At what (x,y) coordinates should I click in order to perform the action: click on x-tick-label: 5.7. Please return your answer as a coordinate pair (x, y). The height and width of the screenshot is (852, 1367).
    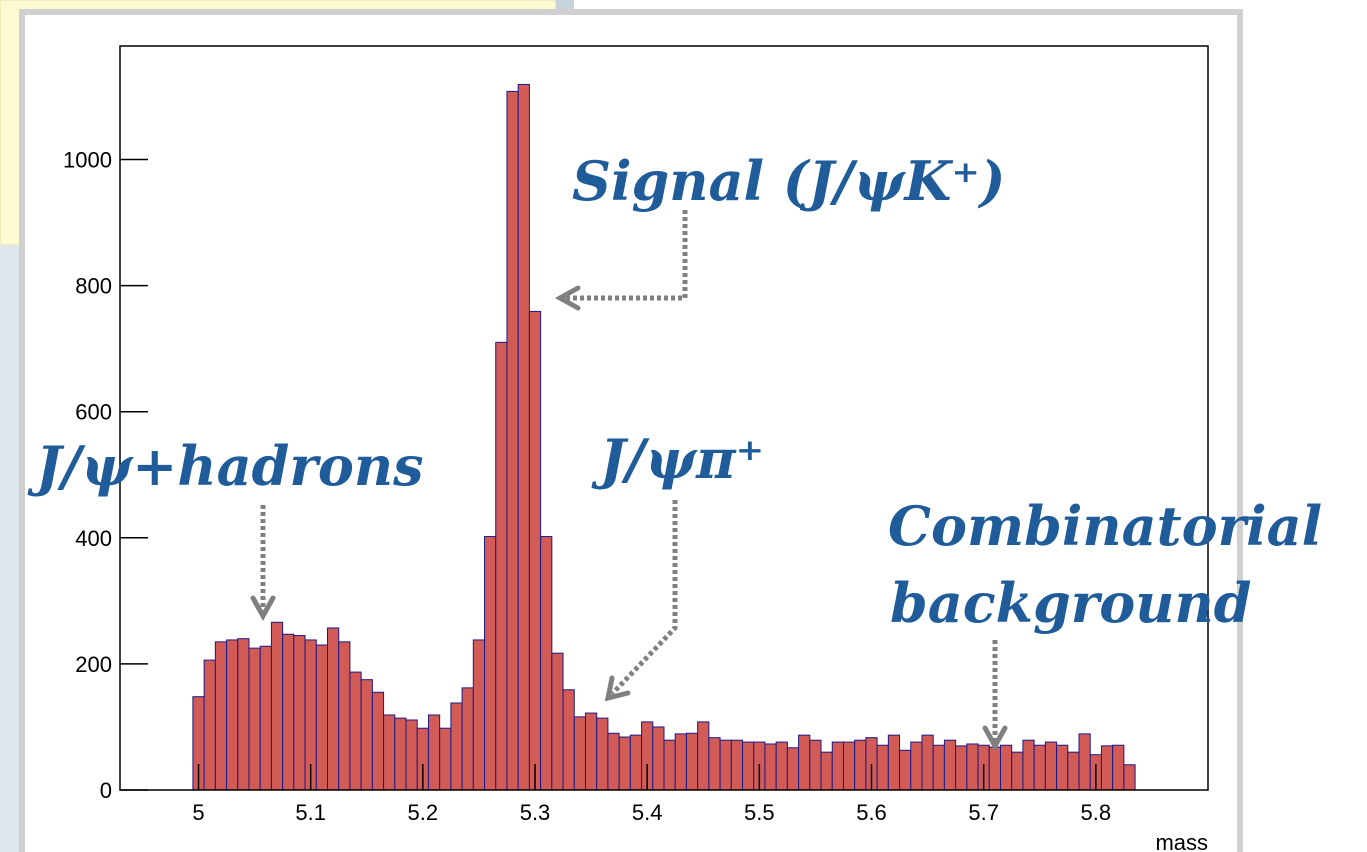
    Looking at the image, I should click on (983, 812).